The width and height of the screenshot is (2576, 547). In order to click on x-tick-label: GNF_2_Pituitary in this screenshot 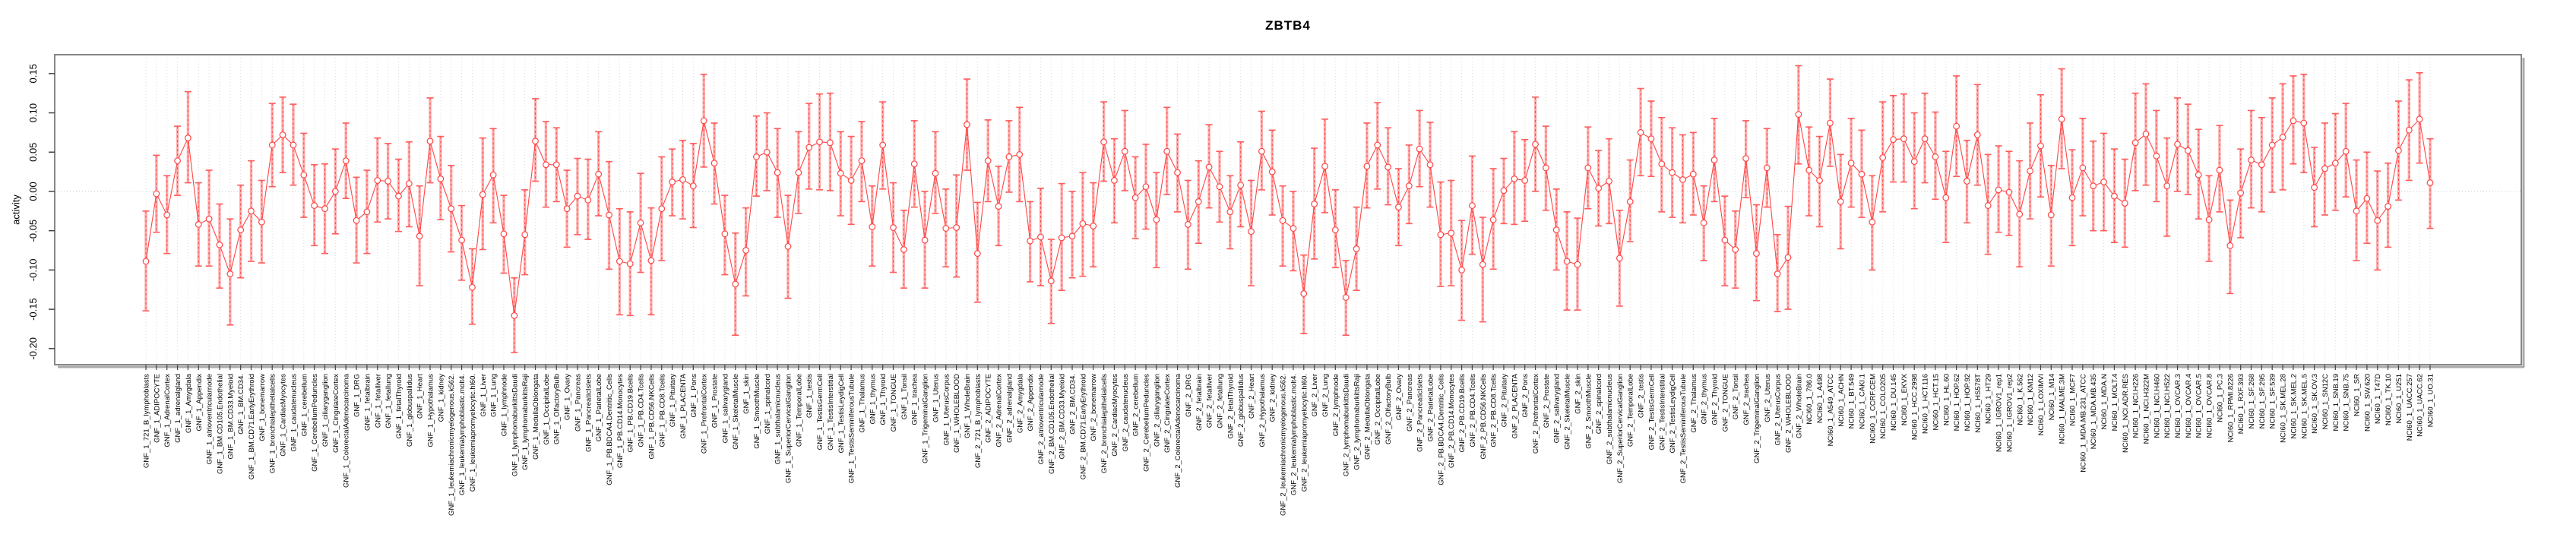, I will do `click(1504, 400)`.